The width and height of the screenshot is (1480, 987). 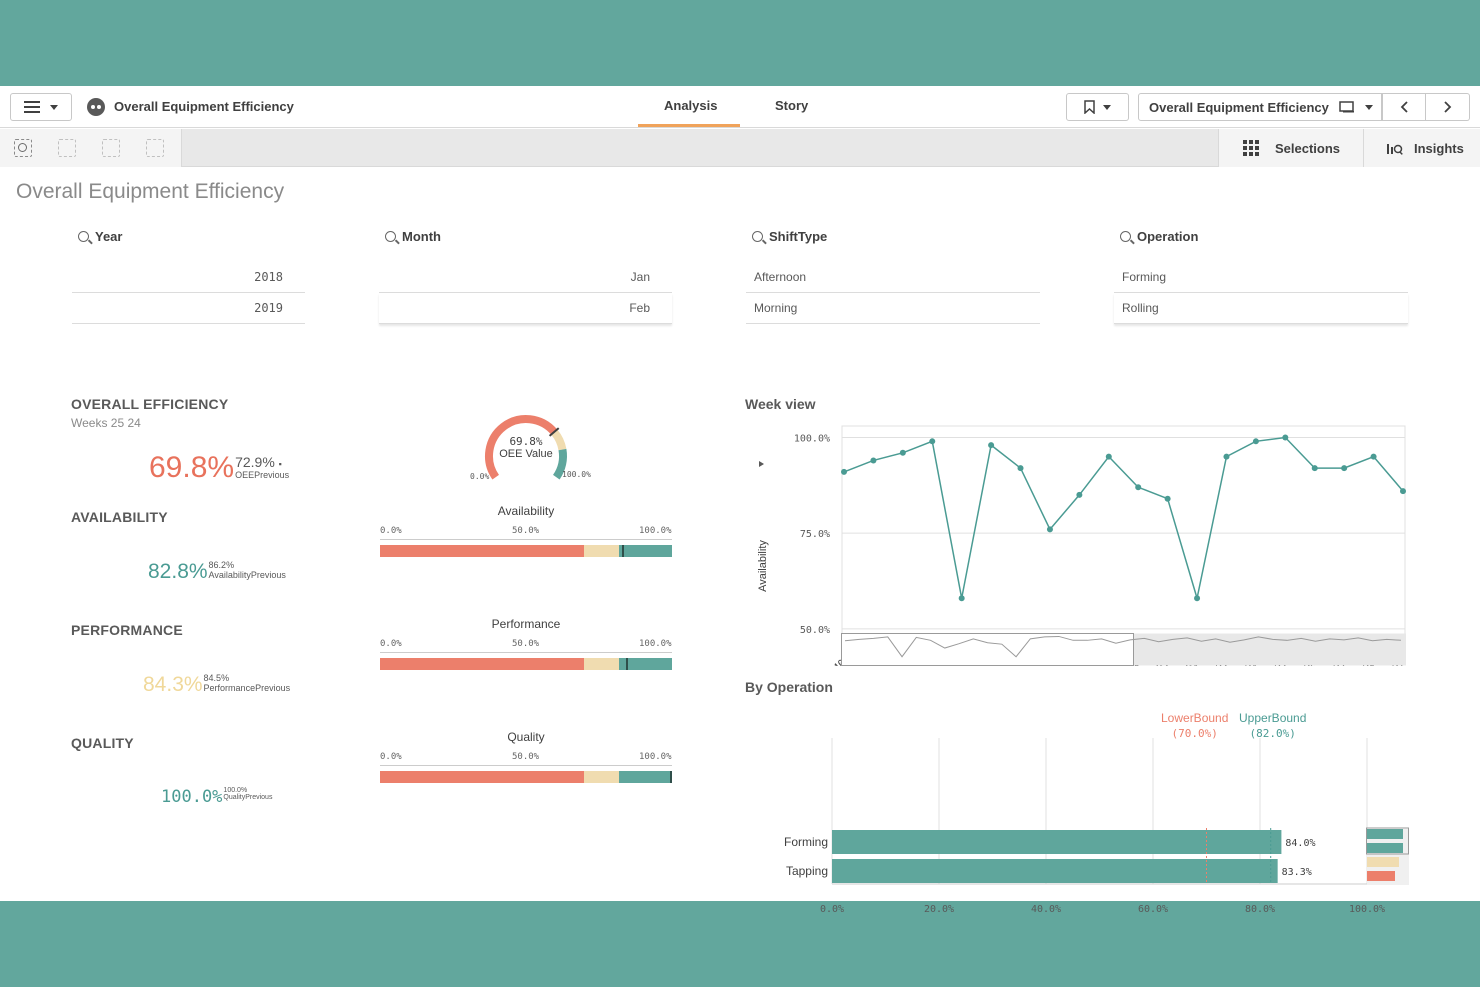 What do you see at coordinates (188, 277) in the screenshot?
I see `list-item: 2018` at bounding box center [188, 277].